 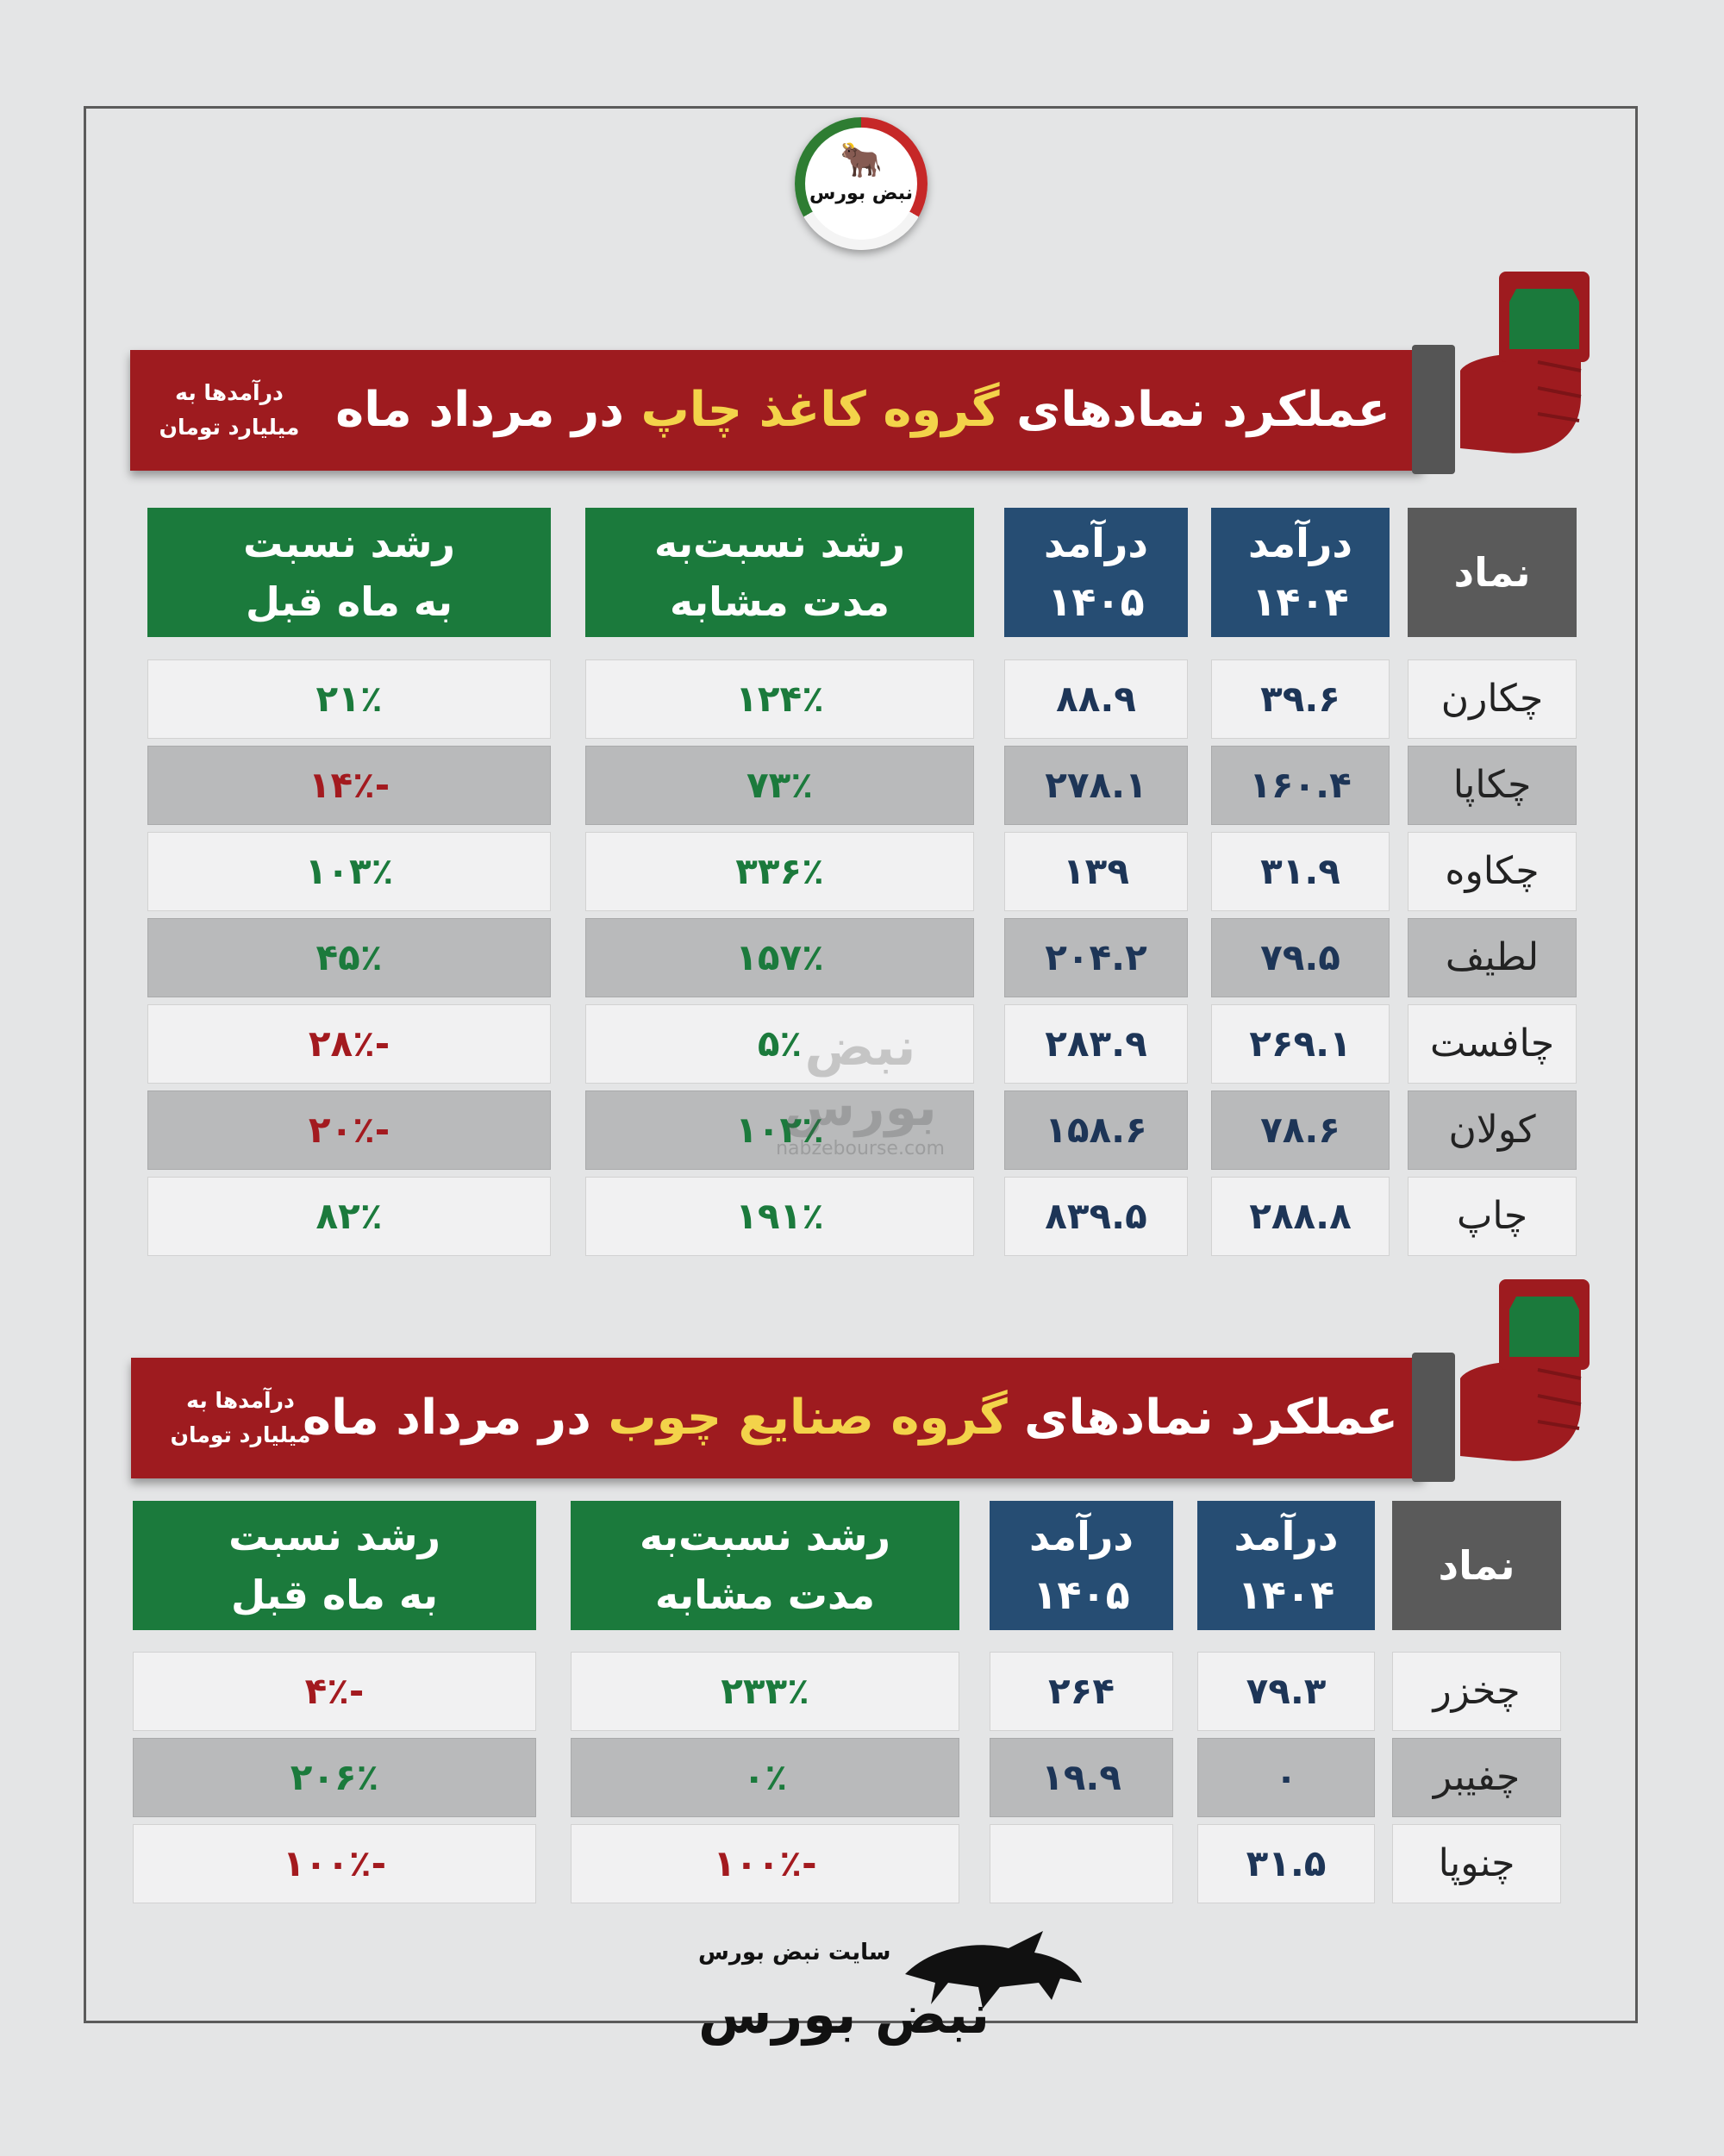 I want to click on section2-hand-sign-icon, so click(x=1525, y=1370).